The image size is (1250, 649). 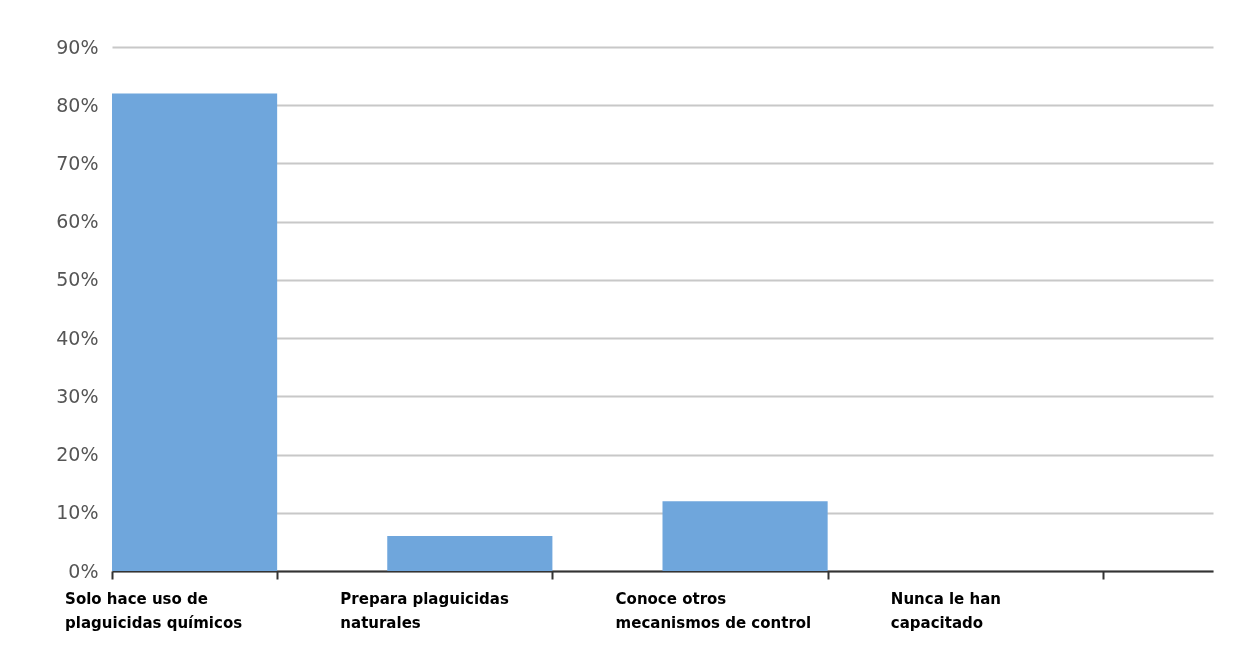 I want to click on x-tick-label: Solo hace uso de plaguicidas químicos, so click(x=154, y=610).